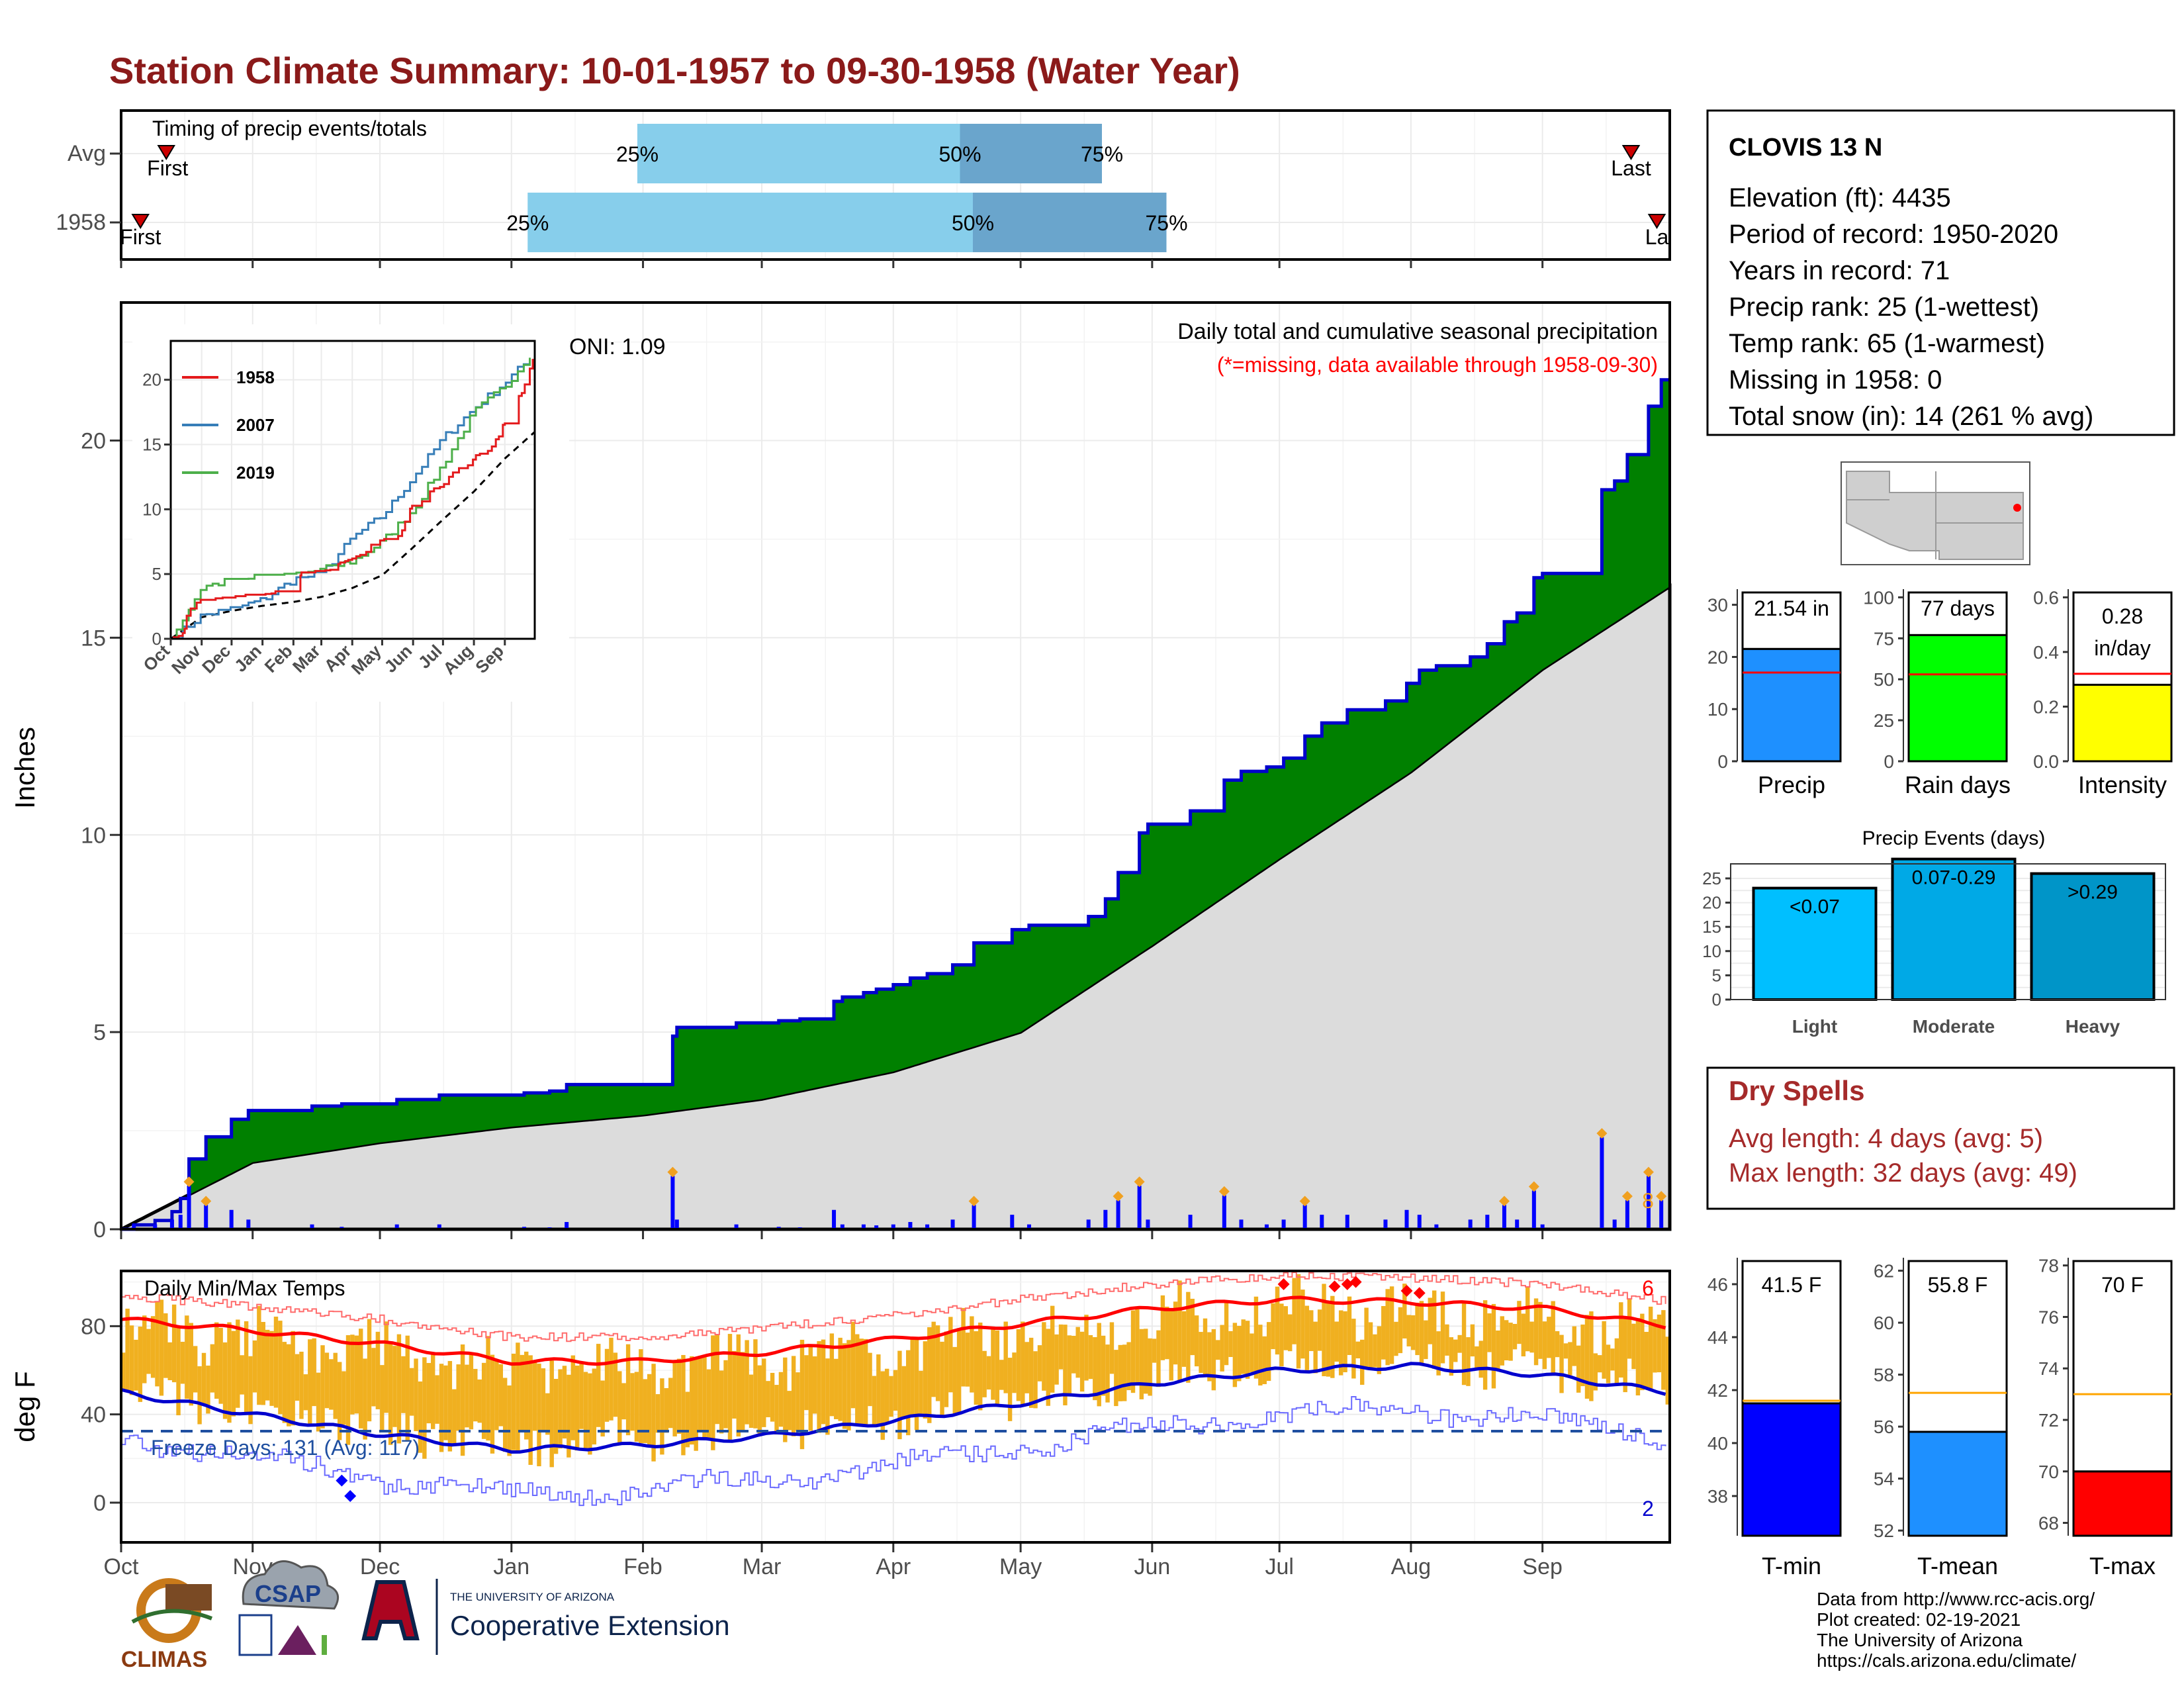 The height and width of the screenshot is (1688, 2184). What do you see at coordinates (1954, 1026) in the screenshot?
I see `precip-events-category: Moderate` at bounding box center [1954, 1026].